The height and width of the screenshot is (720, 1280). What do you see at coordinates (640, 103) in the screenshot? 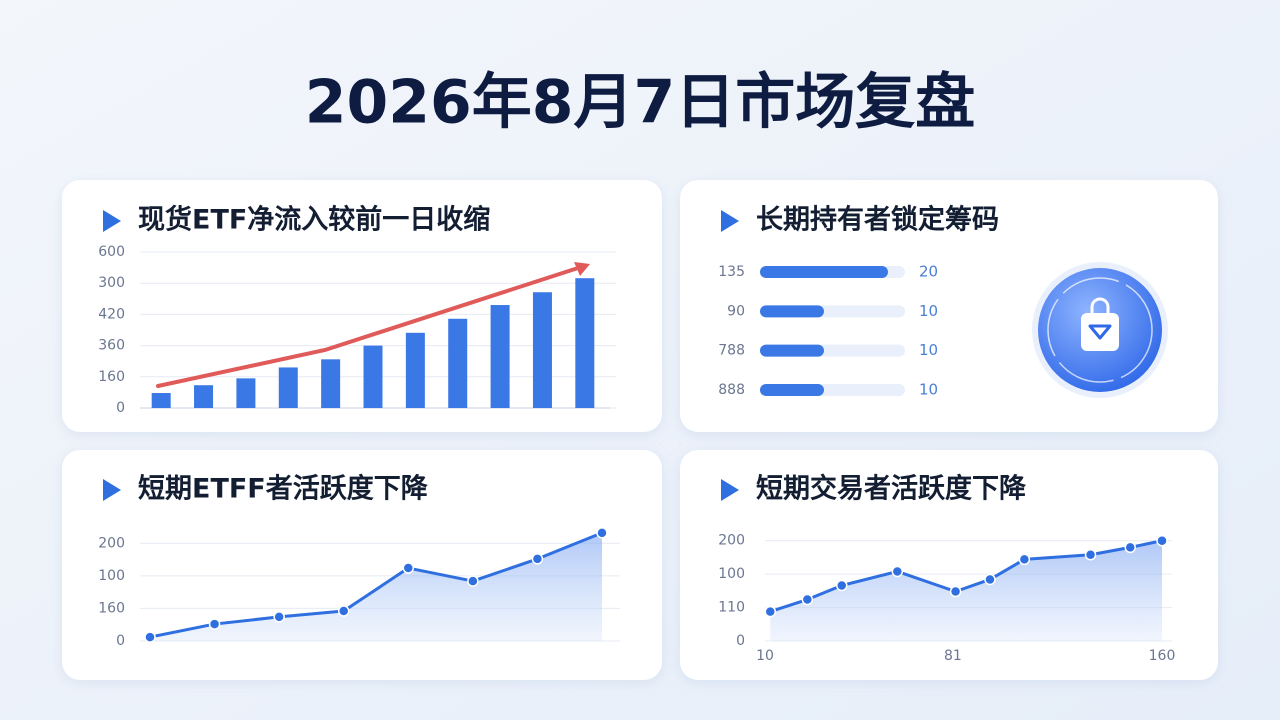
I see `page-title: 2026年8月7日市场复盘` at bounding box center [640, 103].